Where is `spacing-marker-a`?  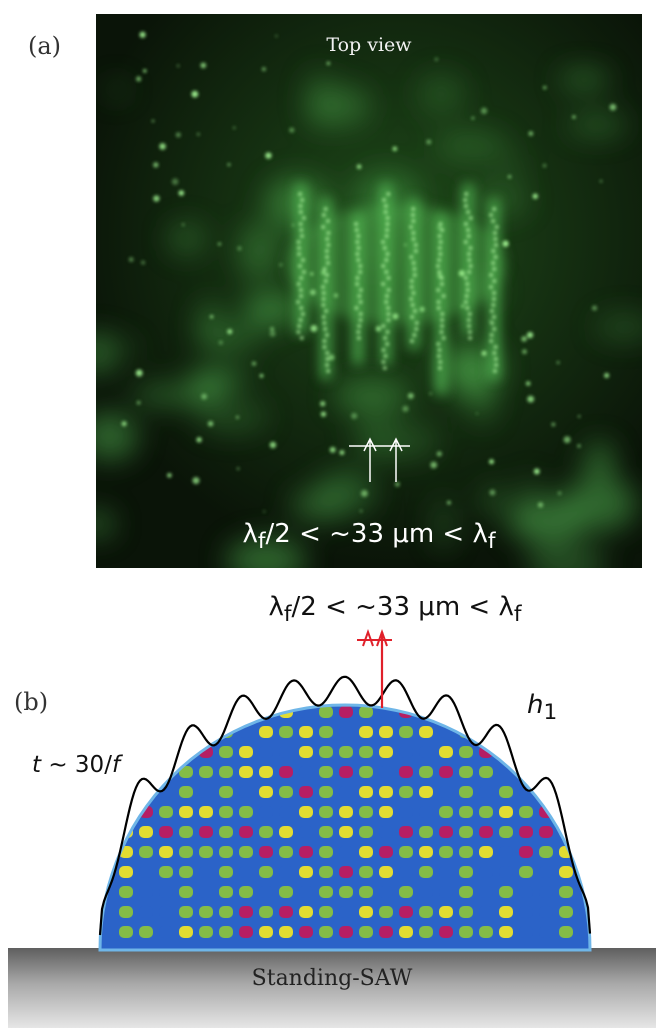
spacing-marker-a is located at coordinates (379, 459).